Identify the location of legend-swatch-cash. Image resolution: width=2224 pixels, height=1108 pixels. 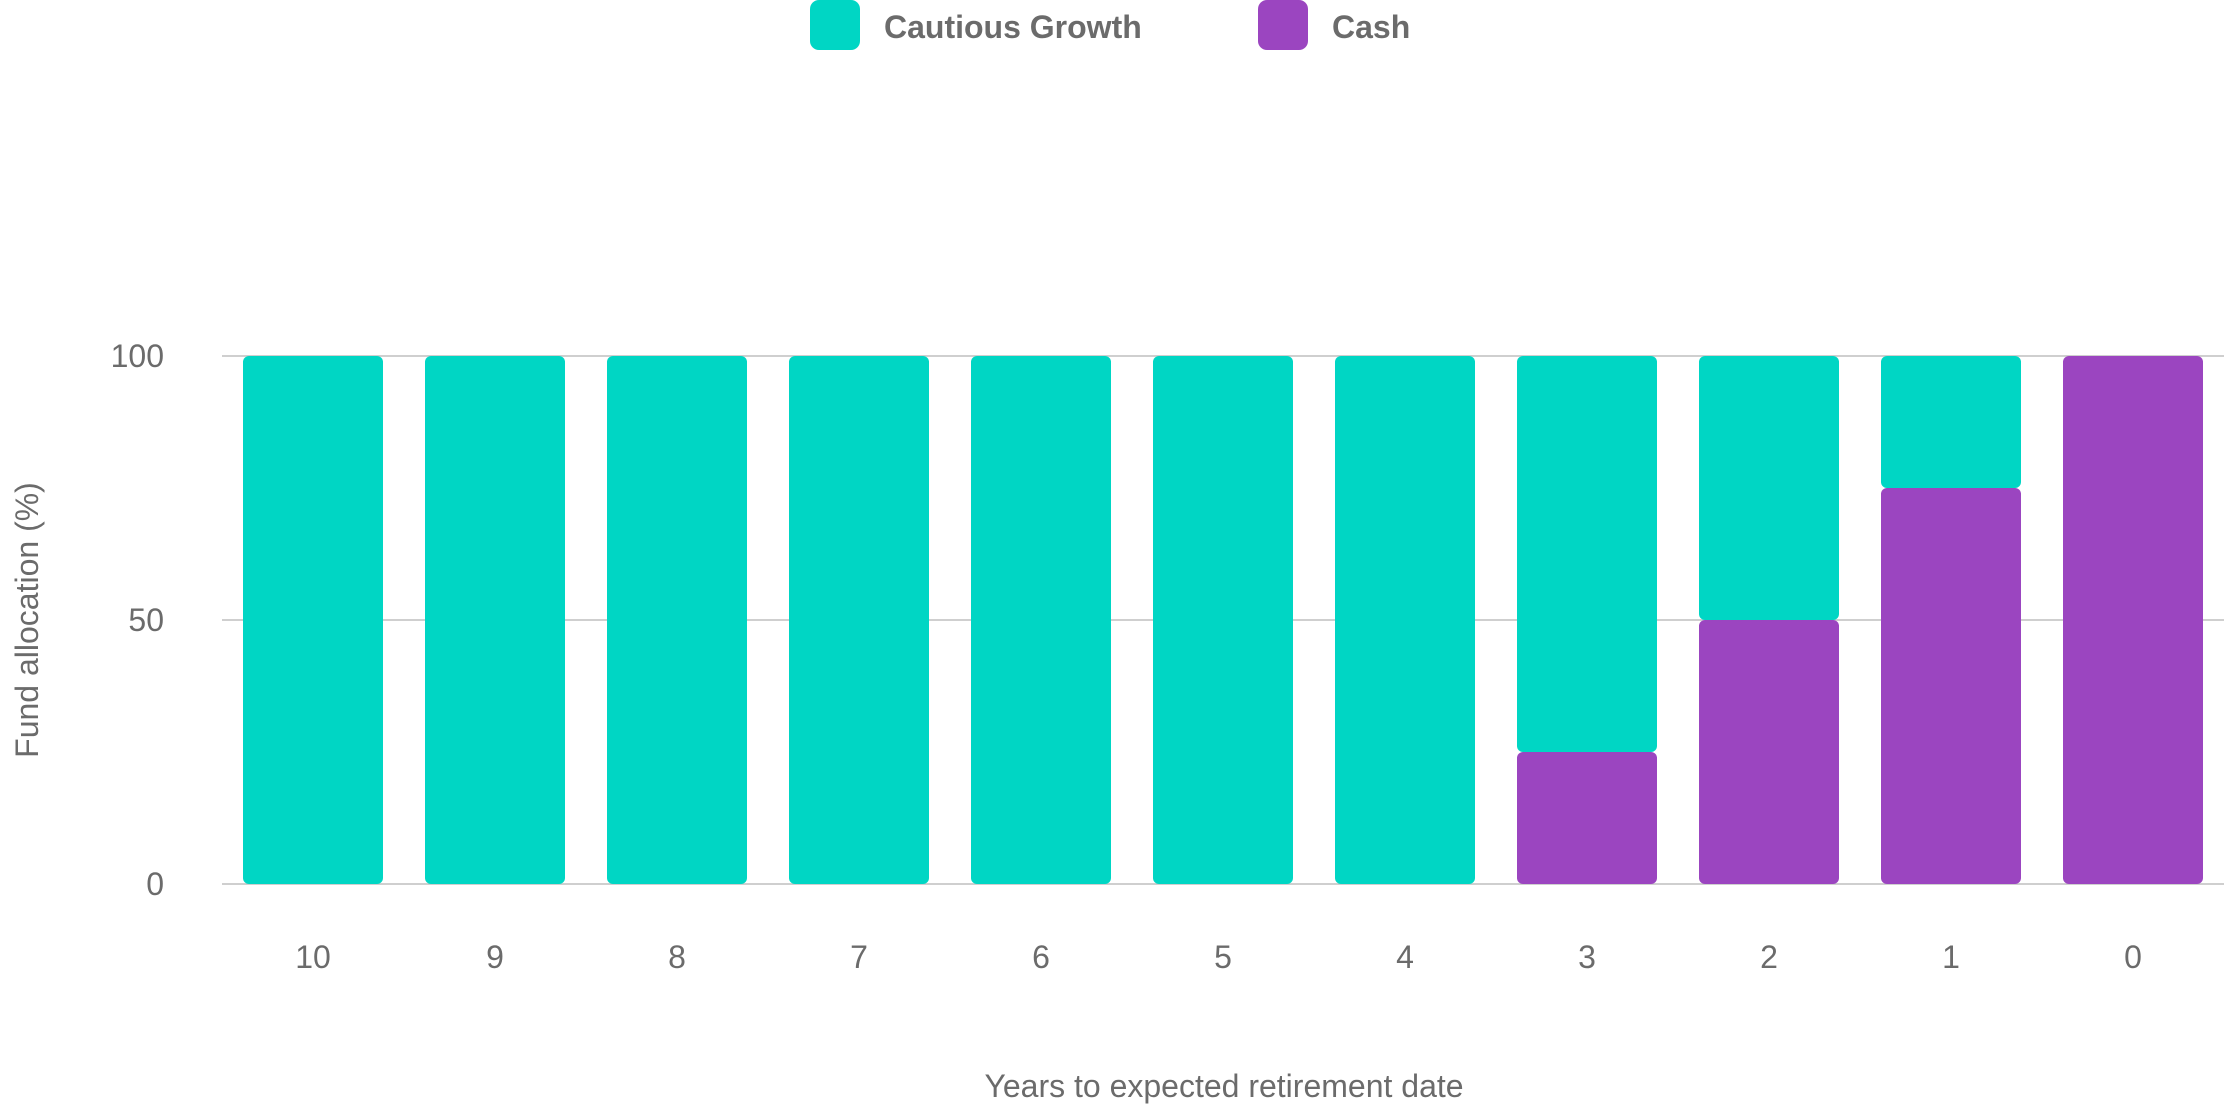
(1283, 25).